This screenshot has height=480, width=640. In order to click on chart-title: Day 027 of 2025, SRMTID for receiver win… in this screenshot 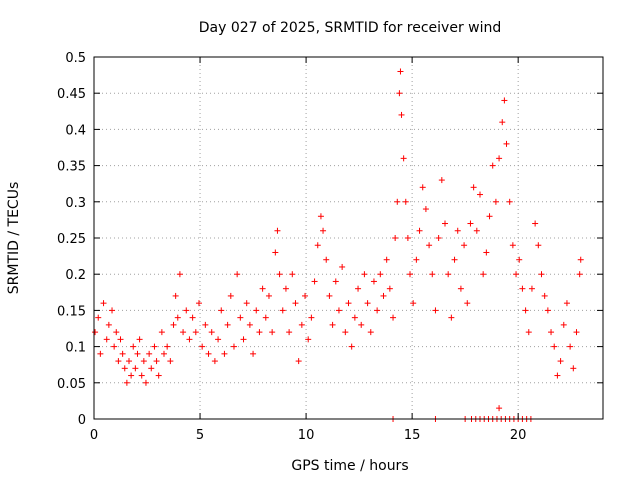, I will do `click(350, 28)`.